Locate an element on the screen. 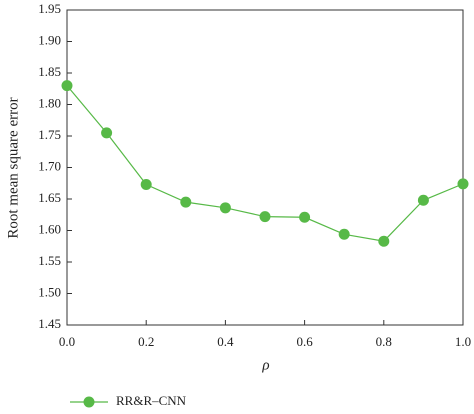 The image size is (474, 414). y-tick-label: 1.65 is located at coordinates (49, 197).